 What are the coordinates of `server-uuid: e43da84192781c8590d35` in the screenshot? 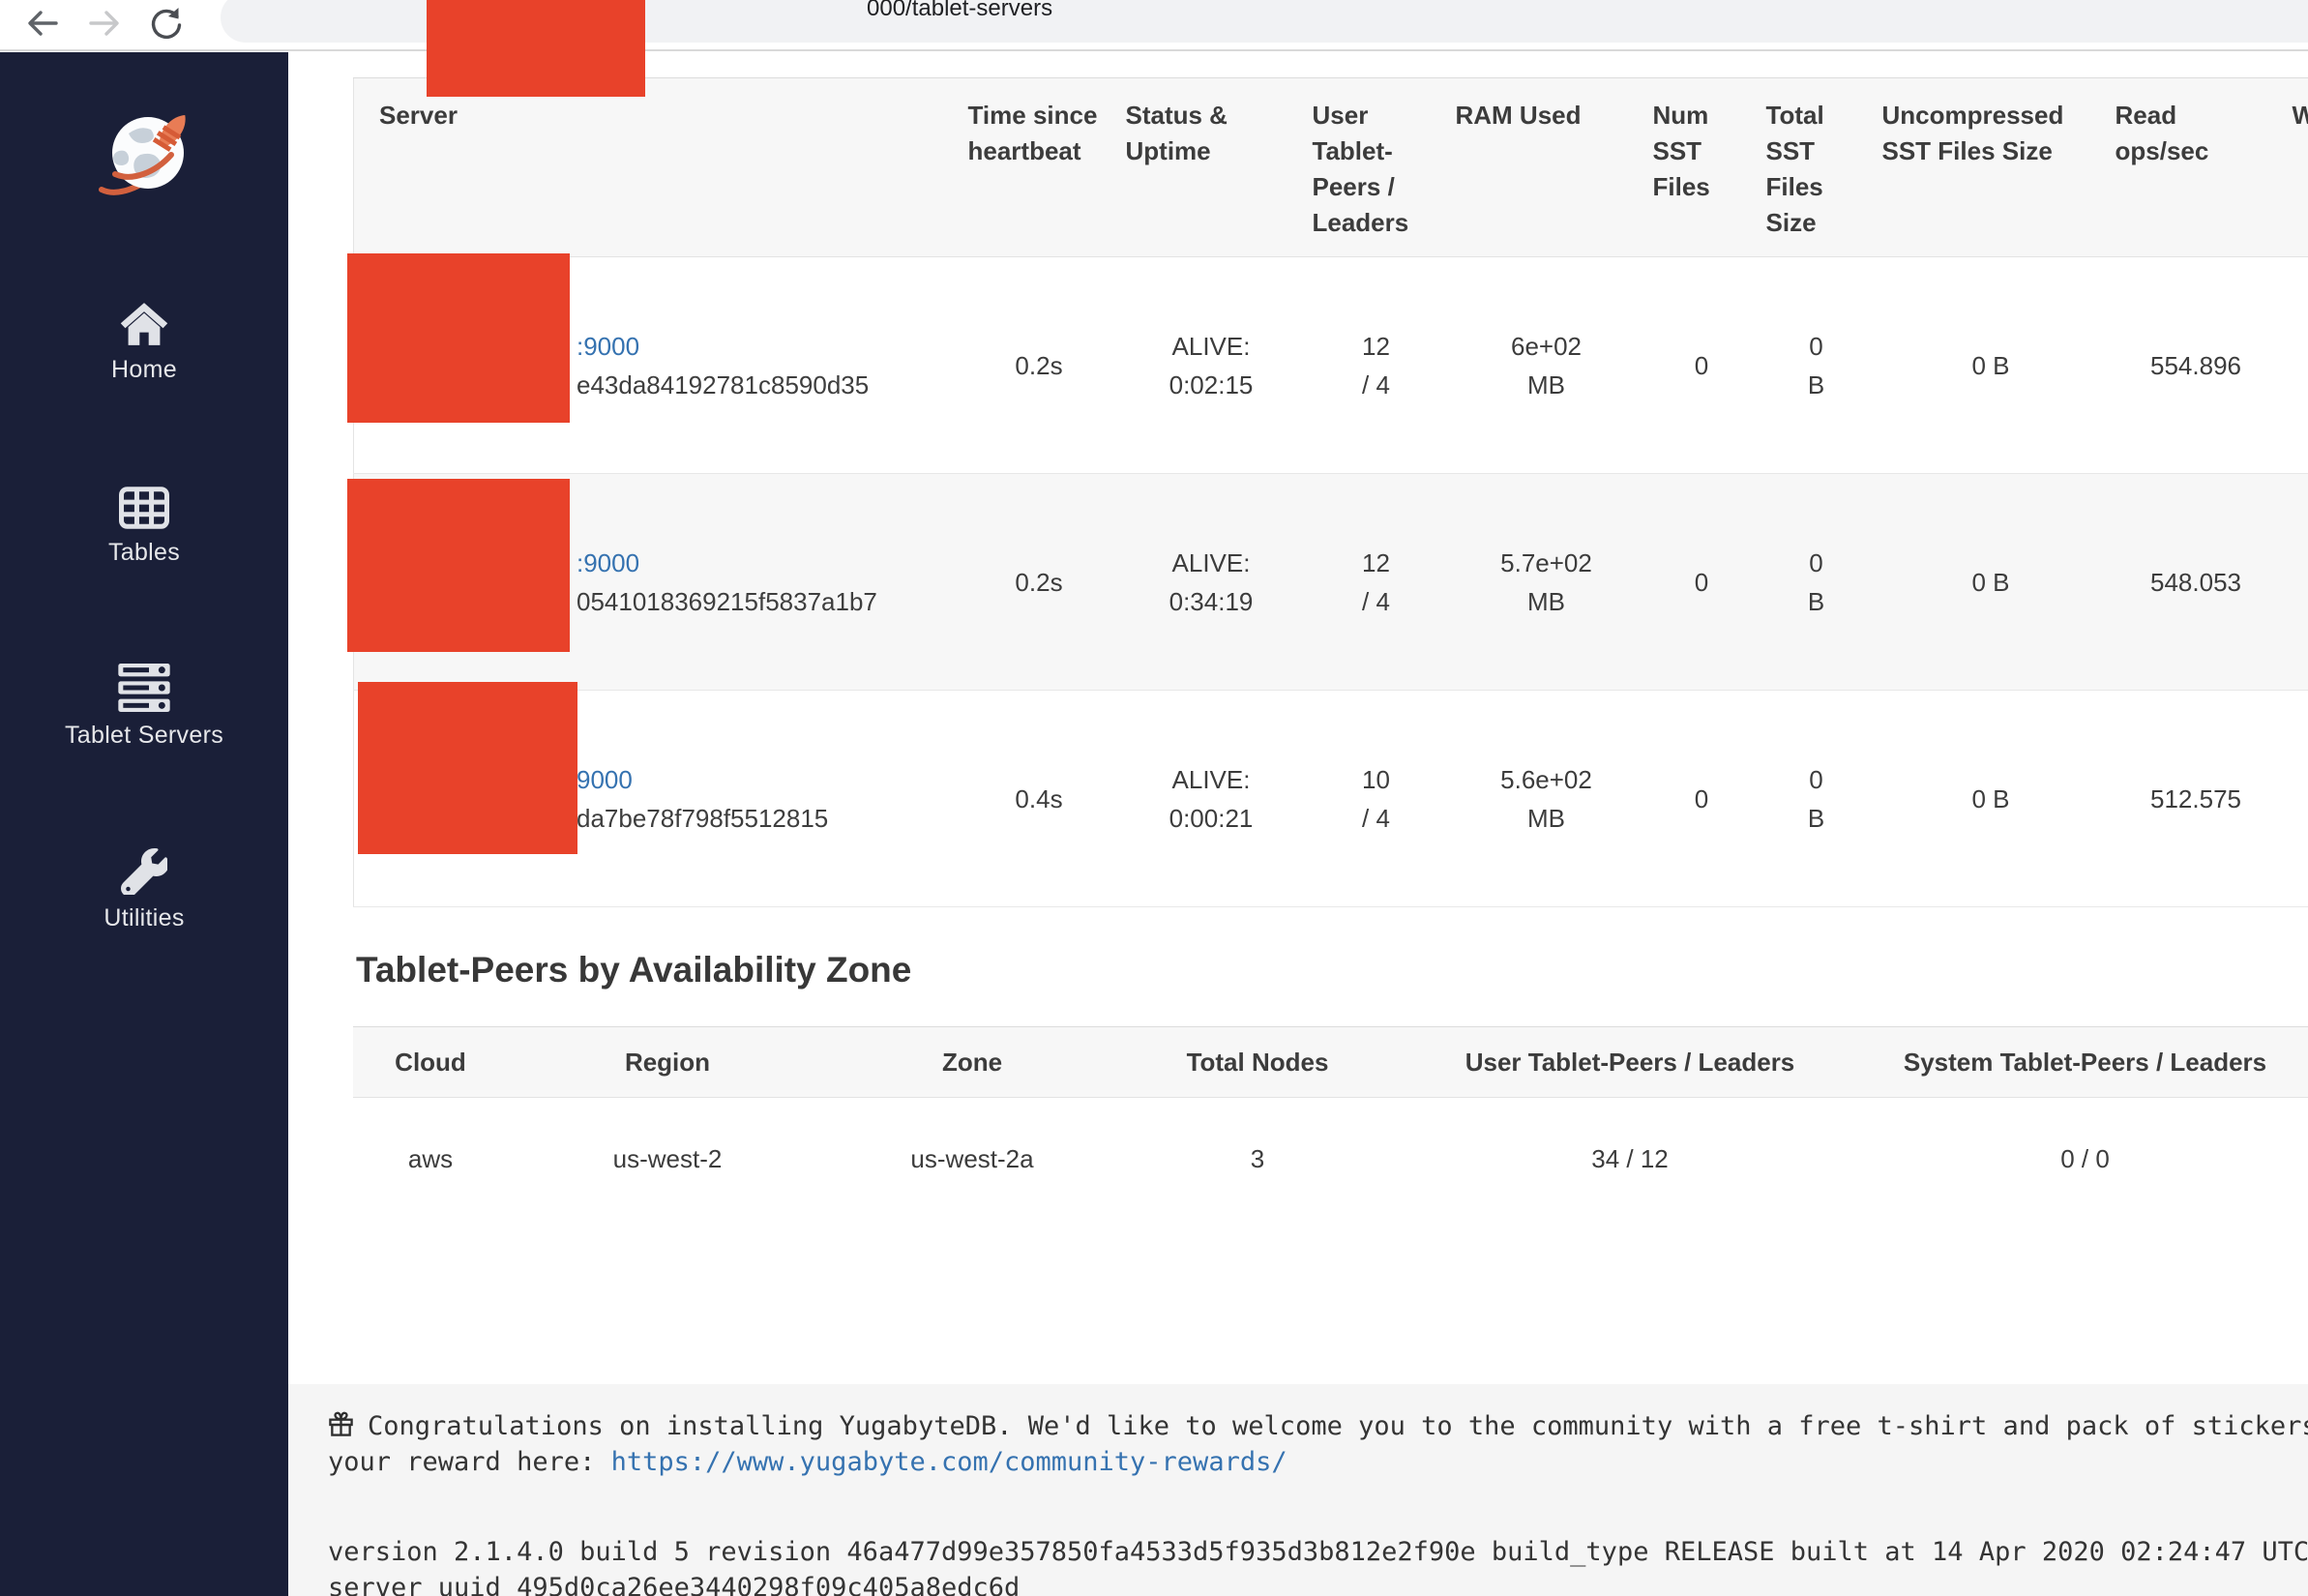 It's located at (723, 384).